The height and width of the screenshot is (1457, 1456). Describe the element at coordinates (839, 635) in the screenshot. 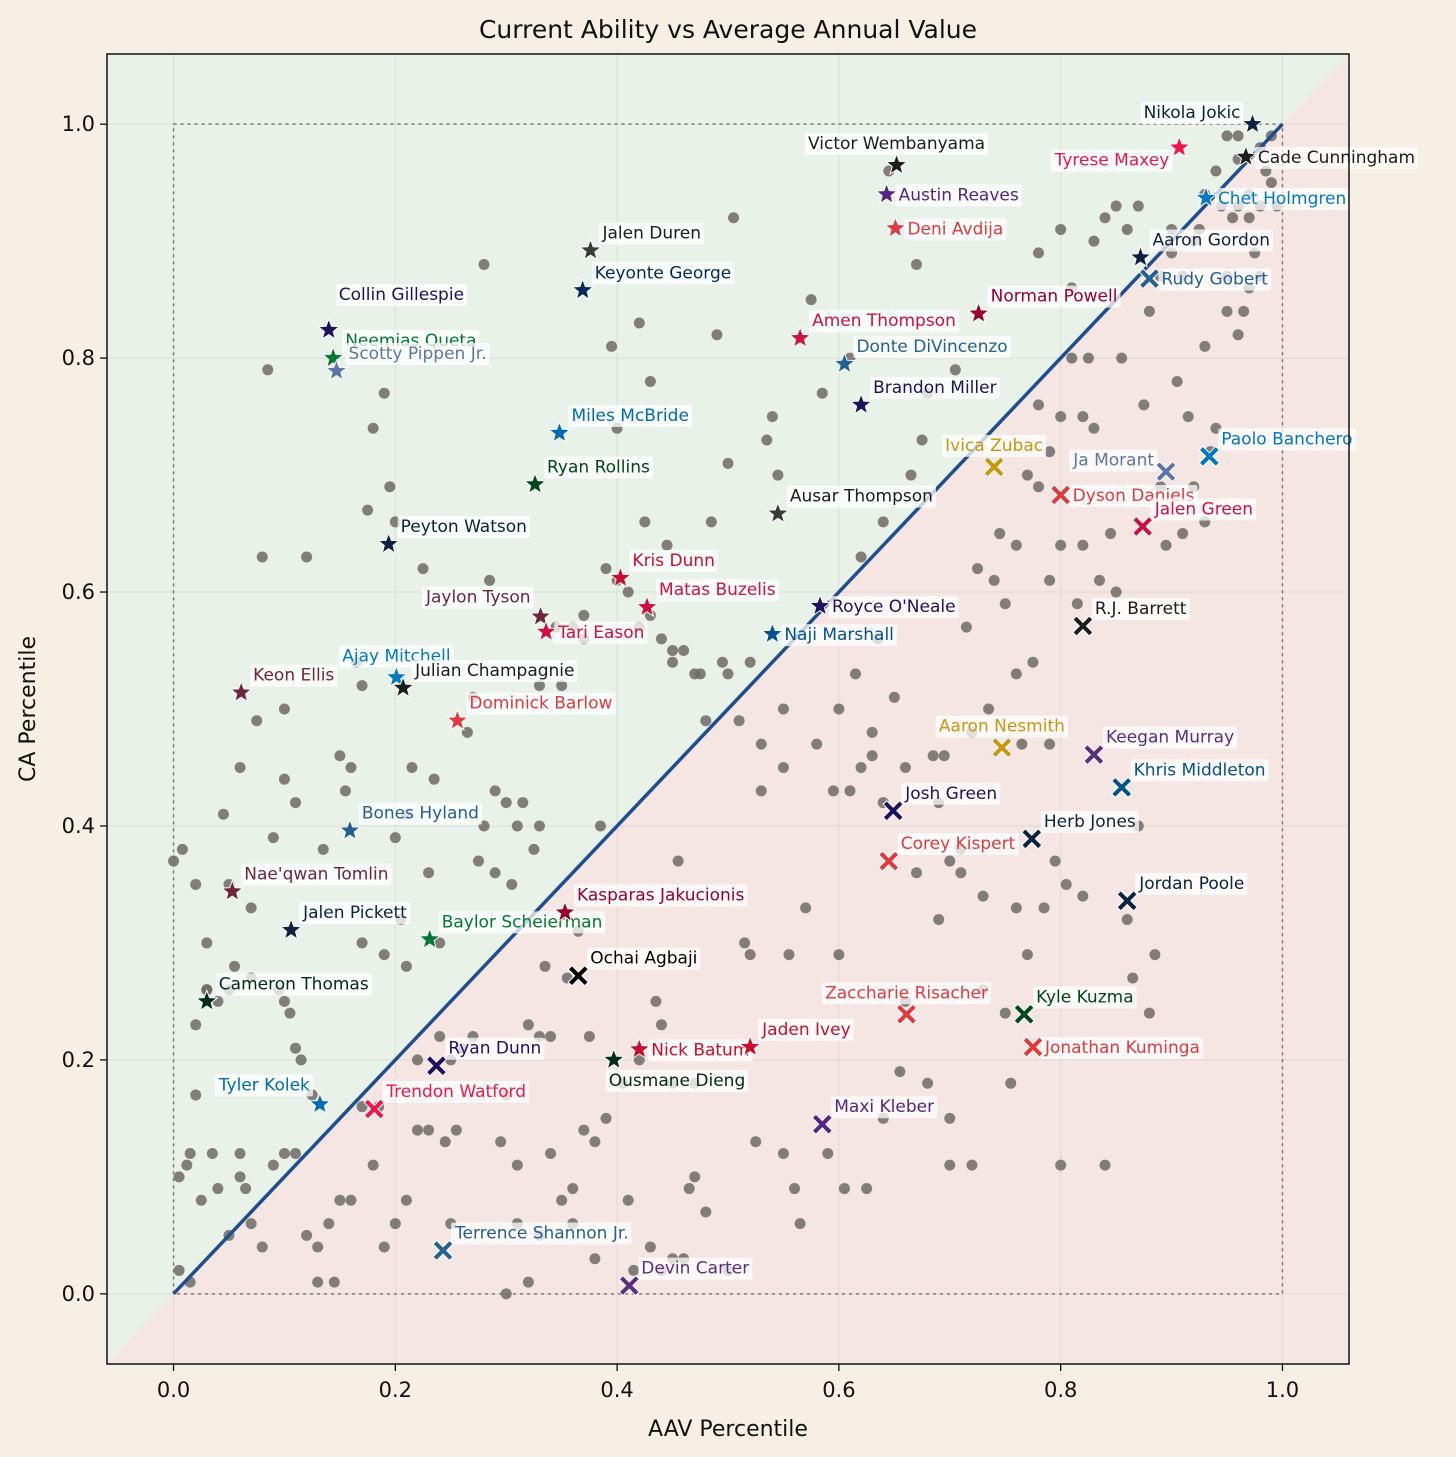

I see `player-label-group: Naji Marshall` at that location.